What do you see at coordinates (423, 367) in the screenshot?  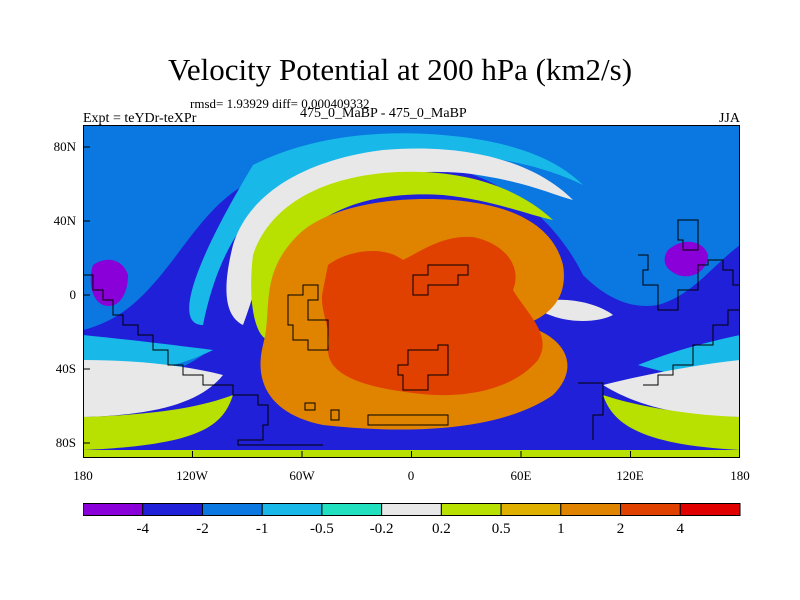 I see `coast-island-c` at bounding box center [423, 367].